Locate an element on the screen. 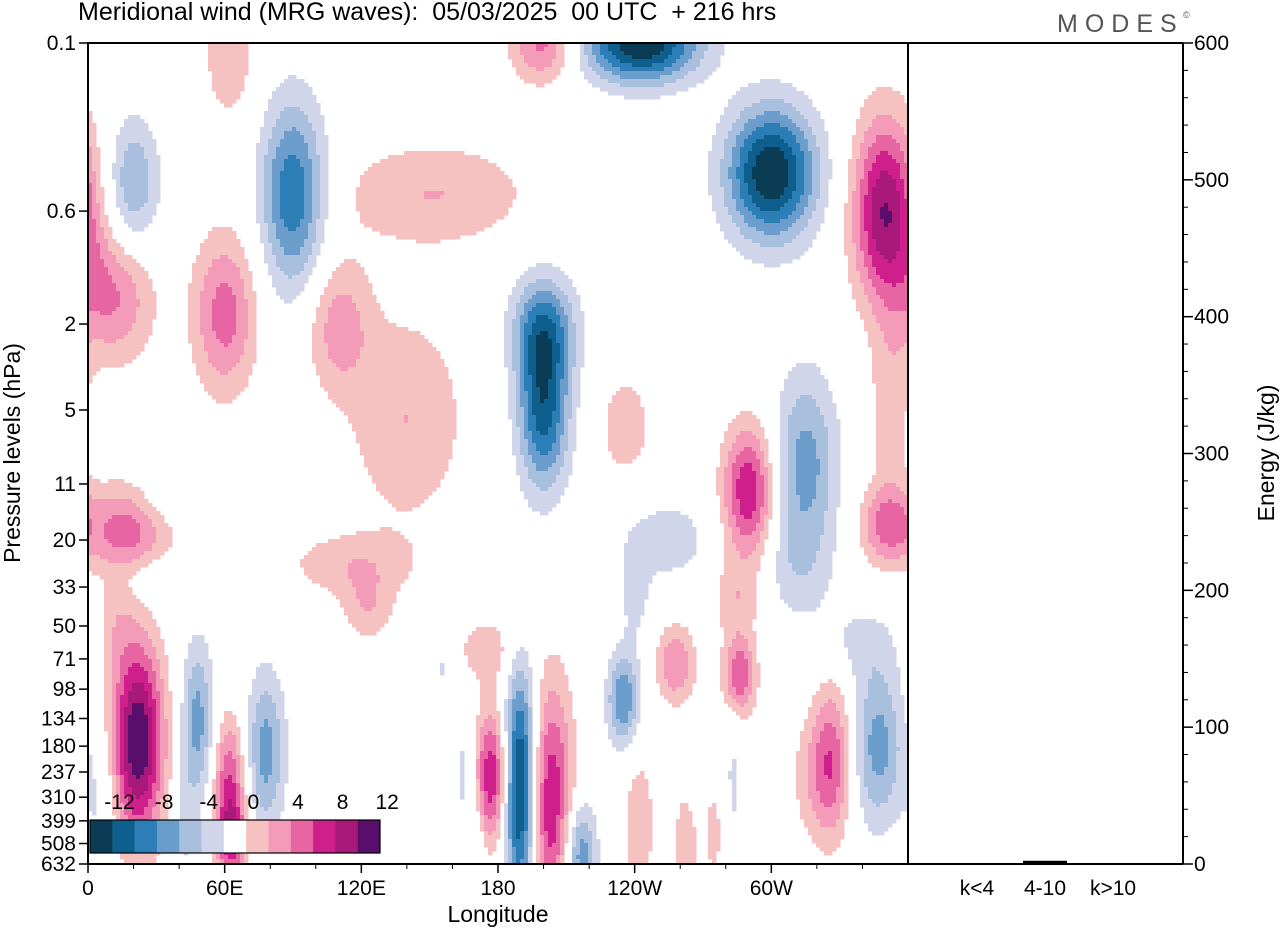 This screenshot has width=1280, height=930. y-tick-label: 237 is located at coordinates (58, 772).